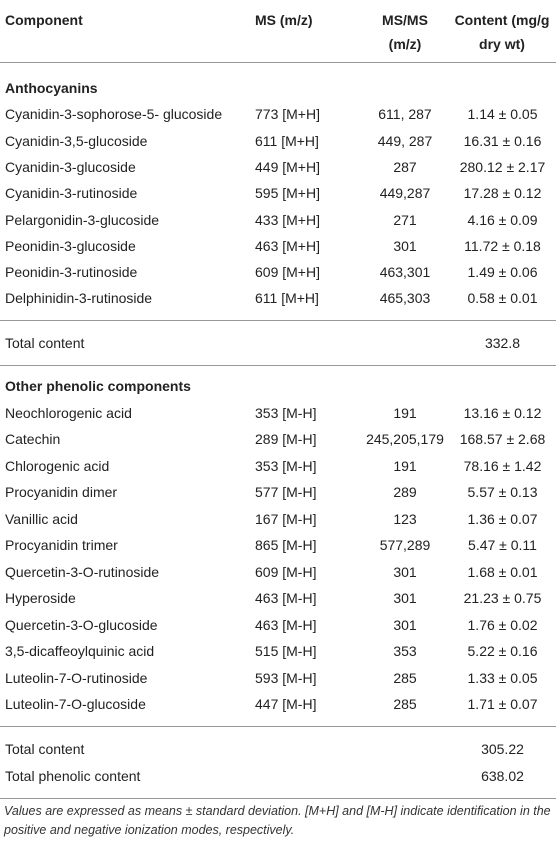 This screenshot has height=844, width=556. Describe the element at coordinates (114, 114) in the screenshot. I see `component: Cyanidin-3-sophorose-5- glucoside` at that location.